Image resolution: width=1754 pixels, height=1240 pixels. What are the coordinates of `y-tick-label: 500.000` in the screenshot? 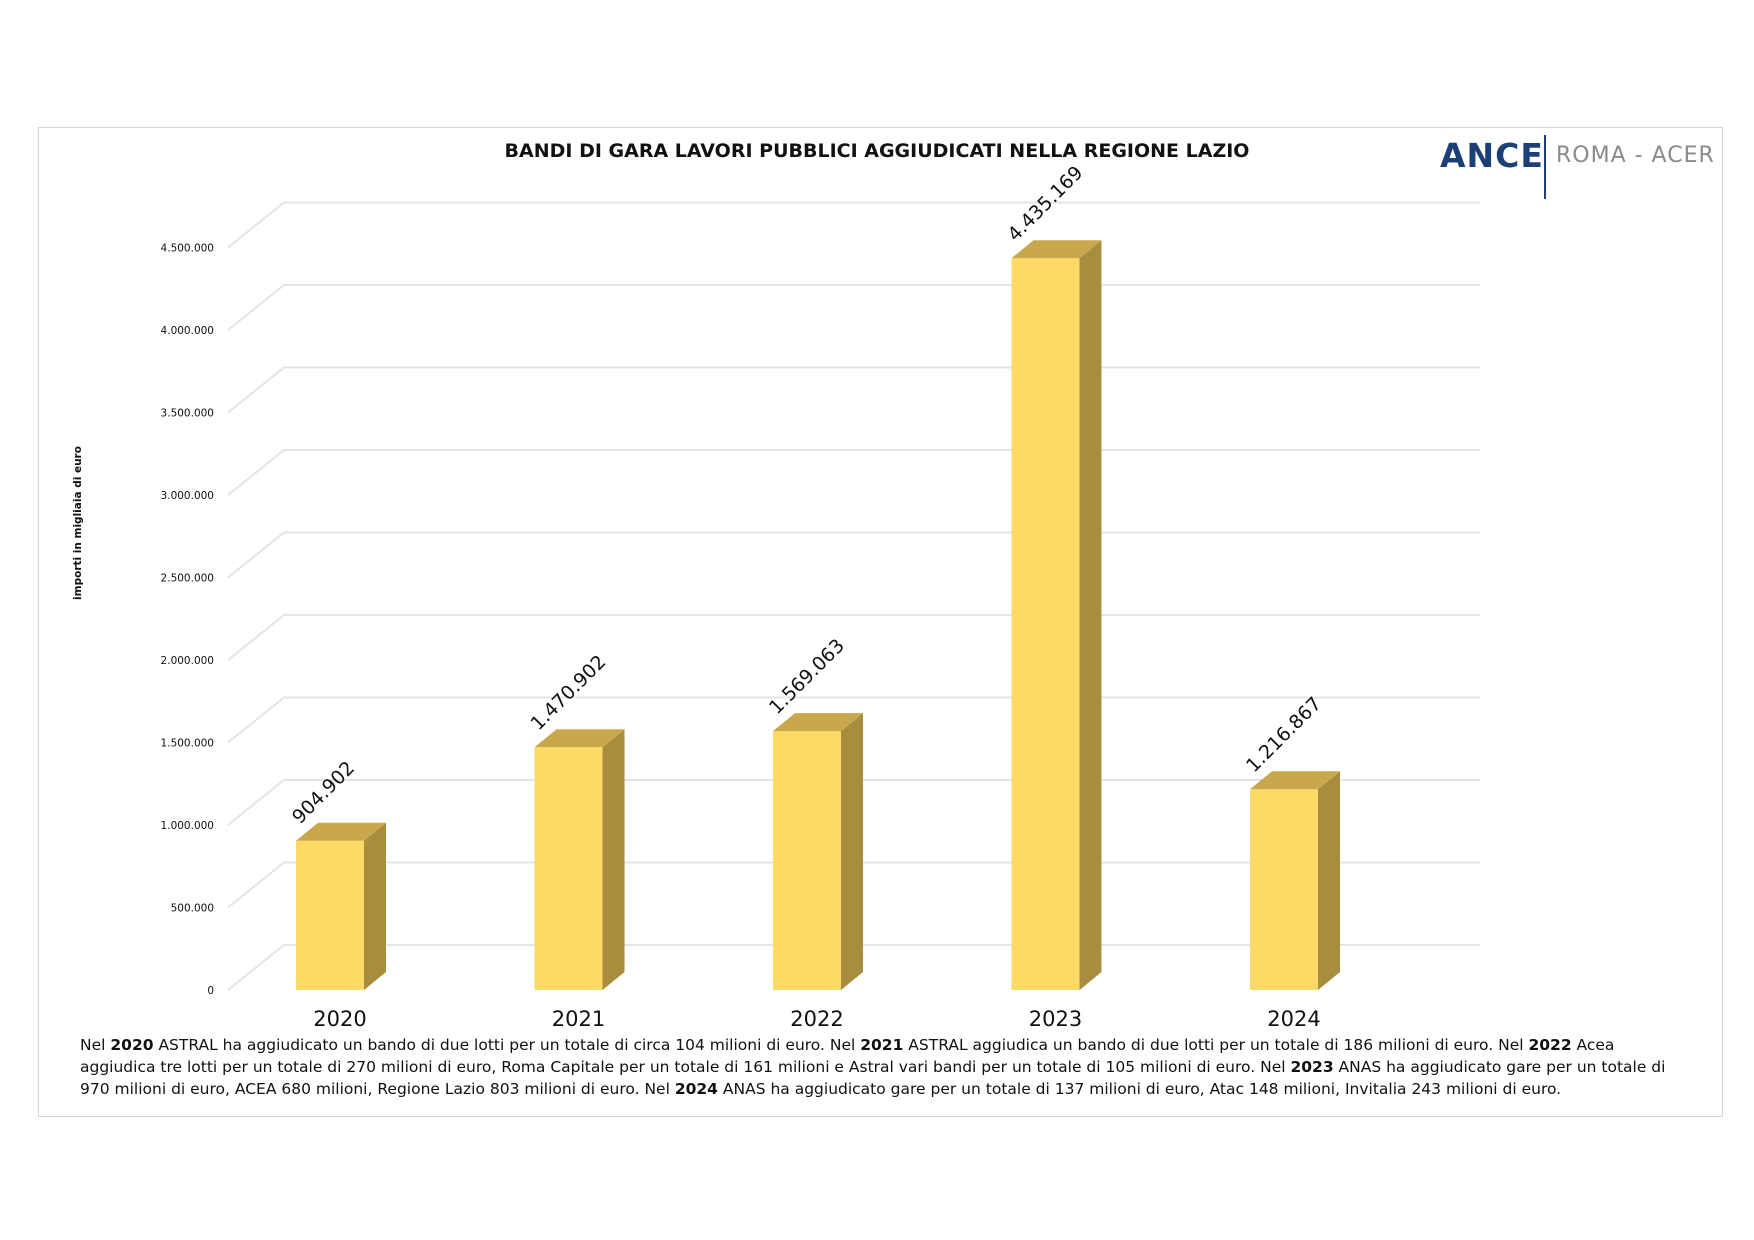 It's located at (192, 909).